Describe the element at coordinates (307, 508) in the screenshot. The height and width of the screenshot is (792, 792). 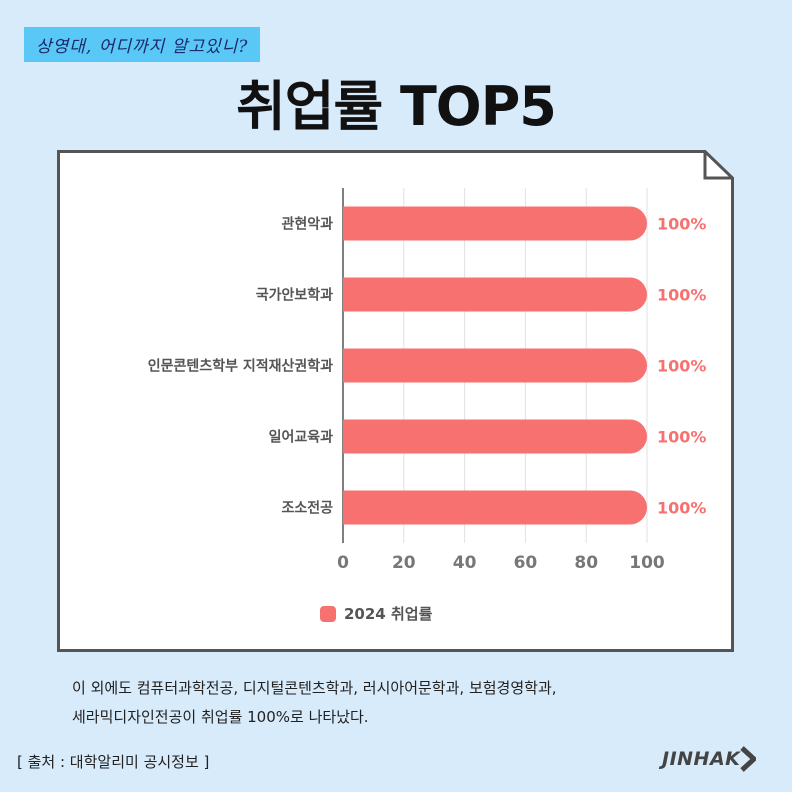
I see `category-label: 조소전공` at that location.